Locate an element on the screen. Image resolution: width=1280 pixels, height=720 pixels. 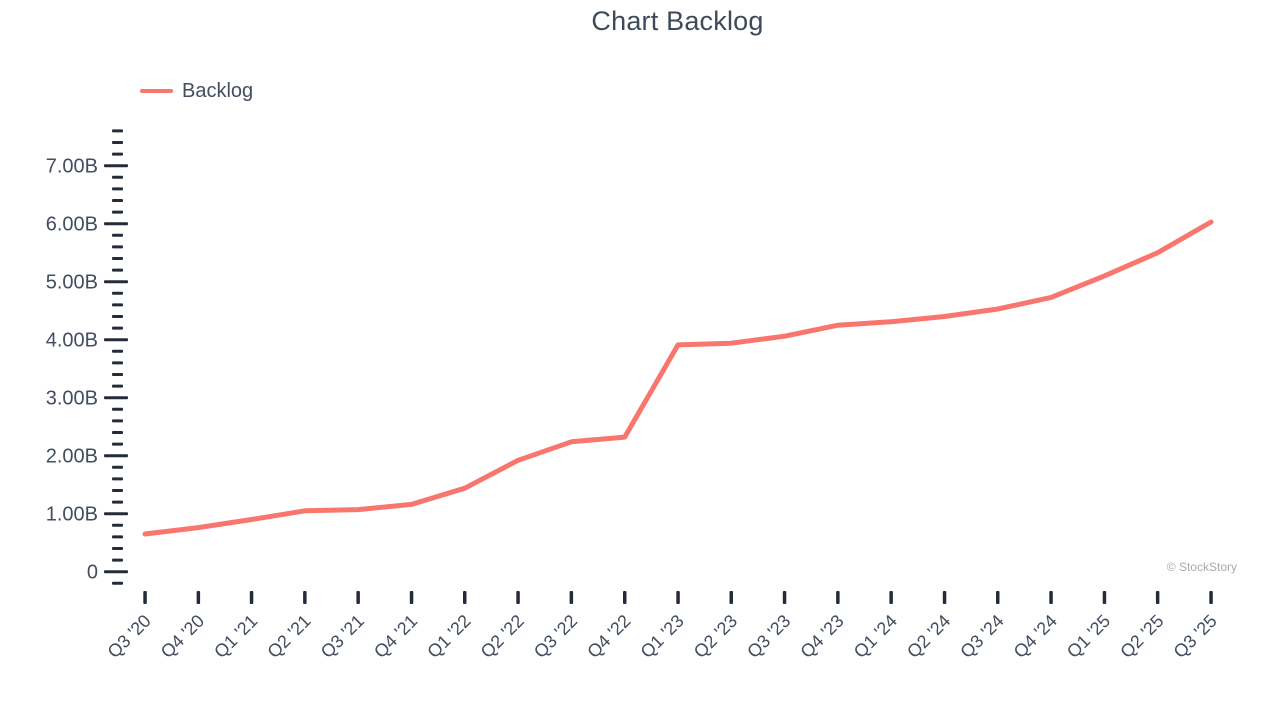
x-axis-tick-label: Q2 '22 is located at coordinates (502, 636).